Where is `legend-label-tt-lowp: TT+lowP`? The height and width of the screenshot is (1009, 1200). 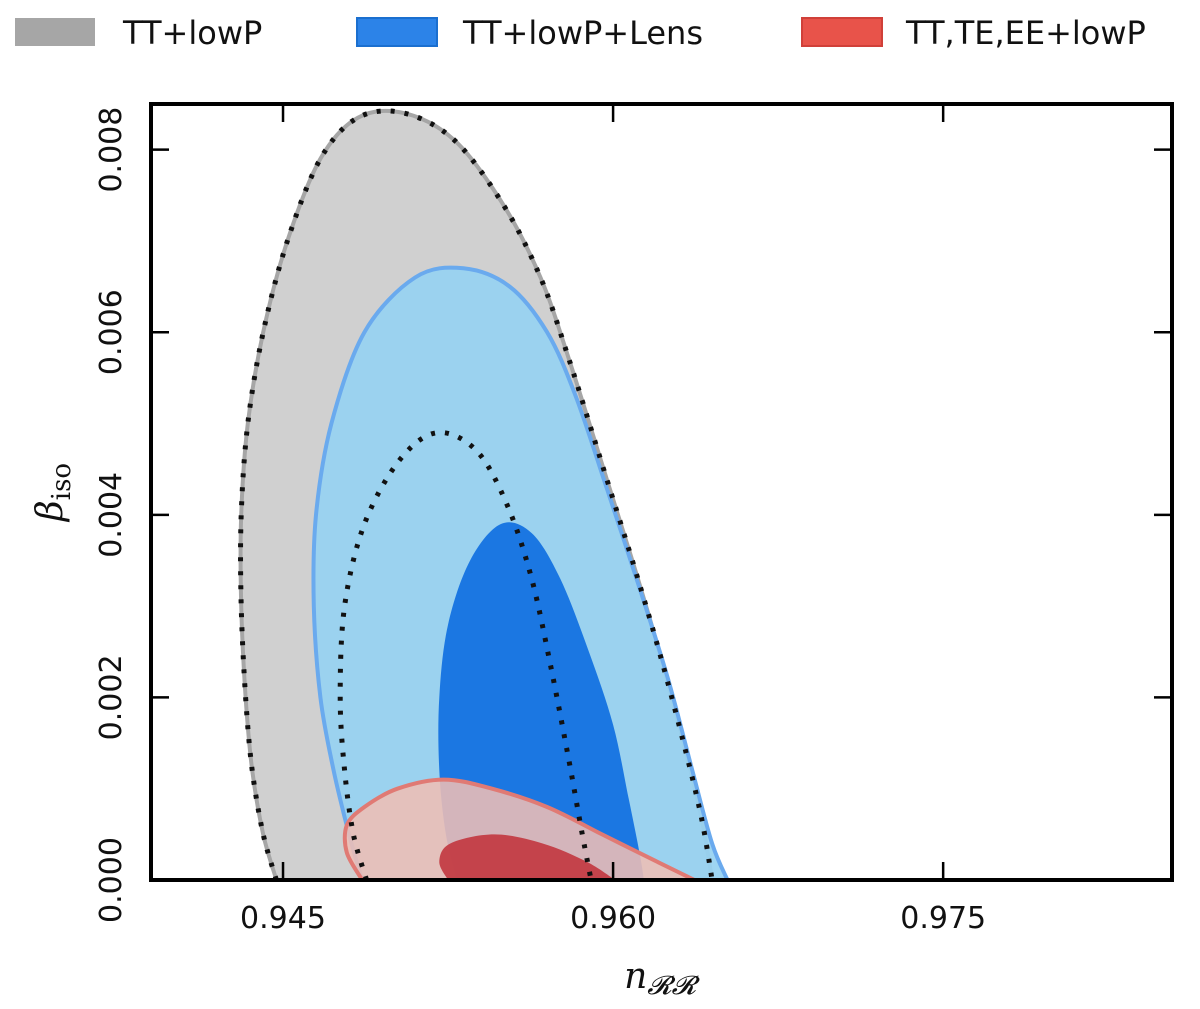
legend-label-tt-lowp: TT+lowP is located at coordinates (192, 33).